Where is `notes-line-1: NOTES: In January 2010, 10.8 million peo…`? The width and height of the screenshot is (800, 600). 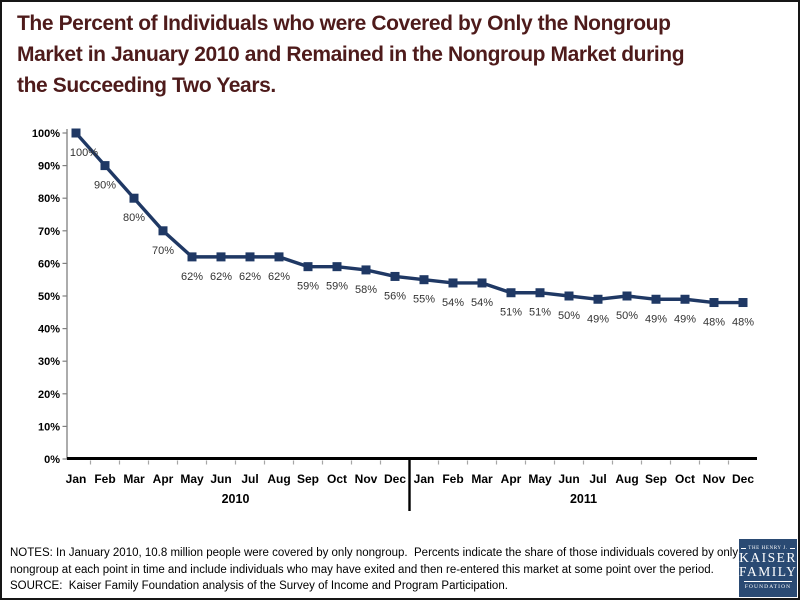
notes-line-1: NOTES: In January 2010, 10.8 million peo… is located at coordinates (374, 553).